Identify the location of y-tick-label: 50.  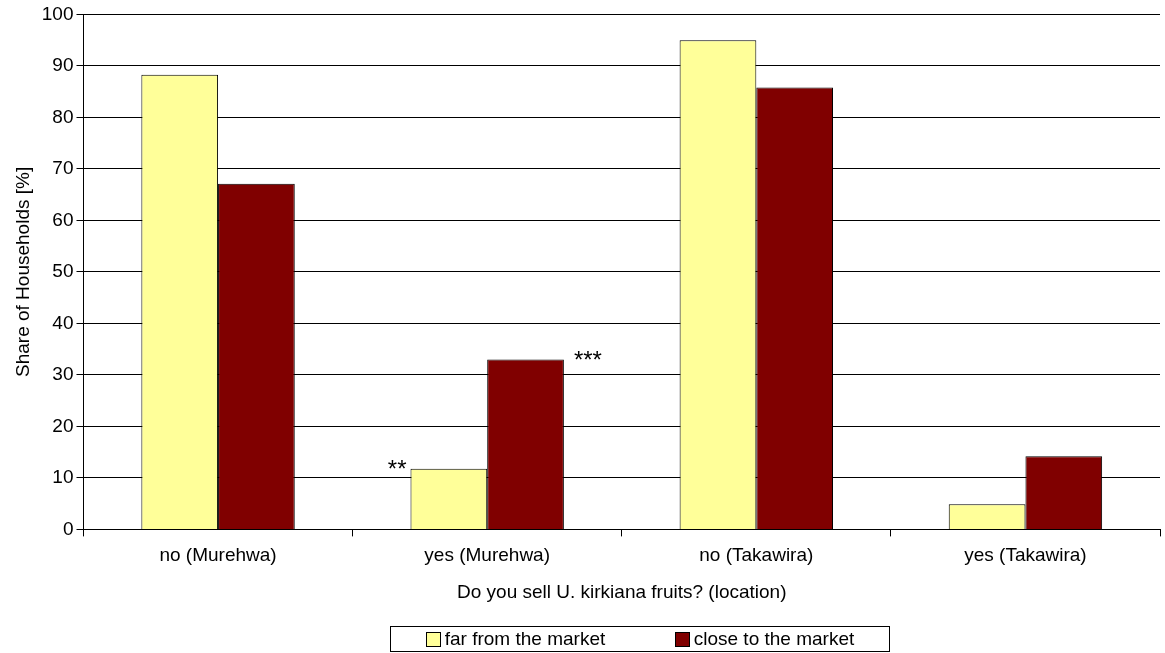
(63, 271).